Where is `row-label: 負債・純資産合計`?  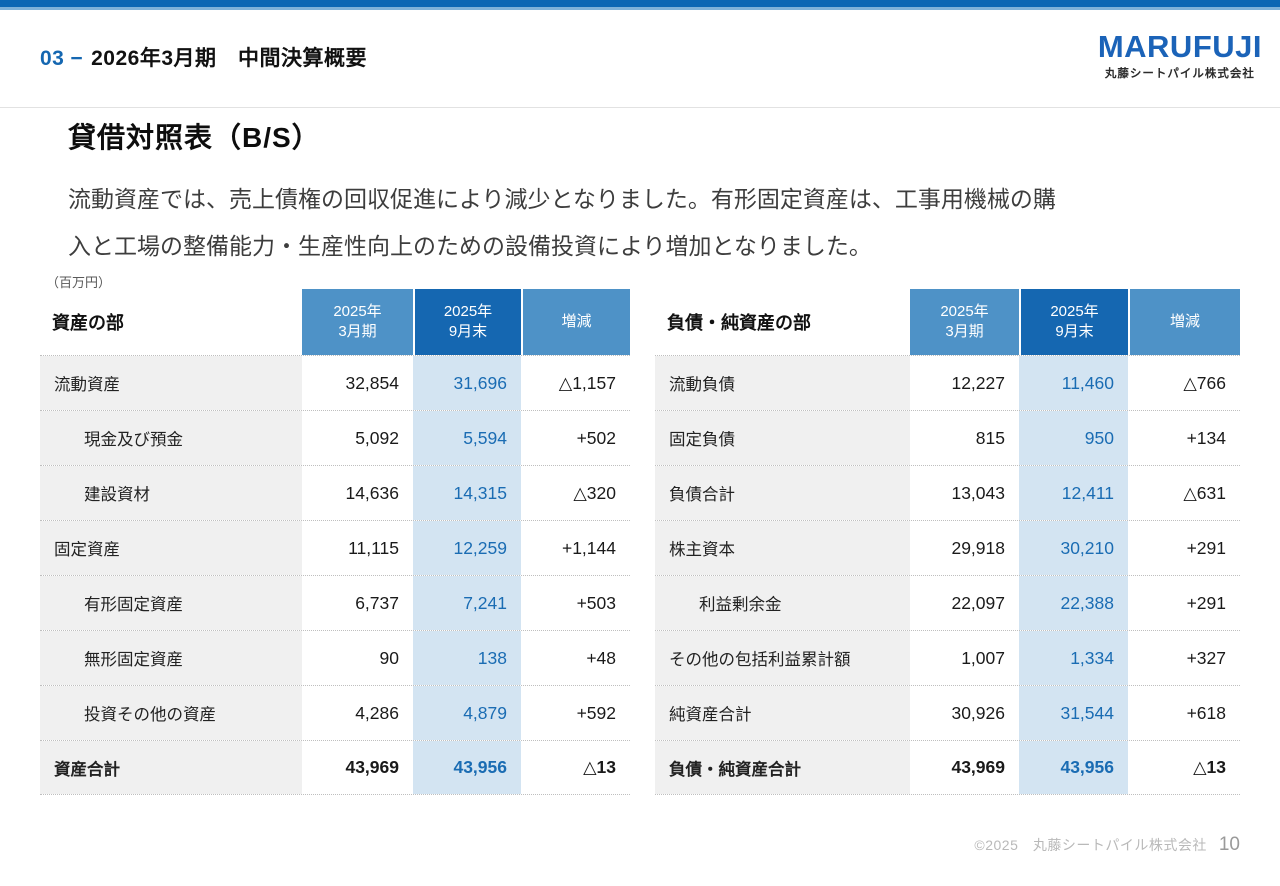 row-label: 負債・純資産合計 is located at coordinates (782, 767).